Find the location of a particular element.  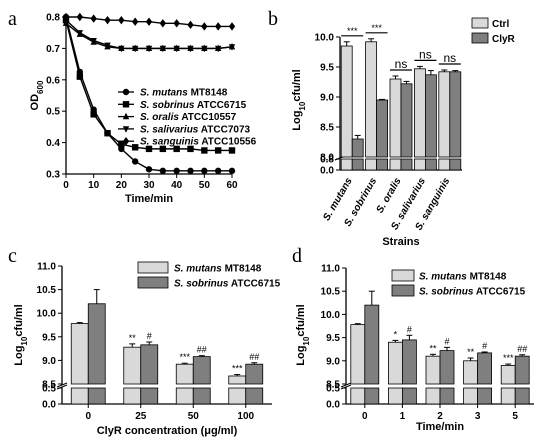

legend-species: S. sanguinis is located at coordinates (169, 142).